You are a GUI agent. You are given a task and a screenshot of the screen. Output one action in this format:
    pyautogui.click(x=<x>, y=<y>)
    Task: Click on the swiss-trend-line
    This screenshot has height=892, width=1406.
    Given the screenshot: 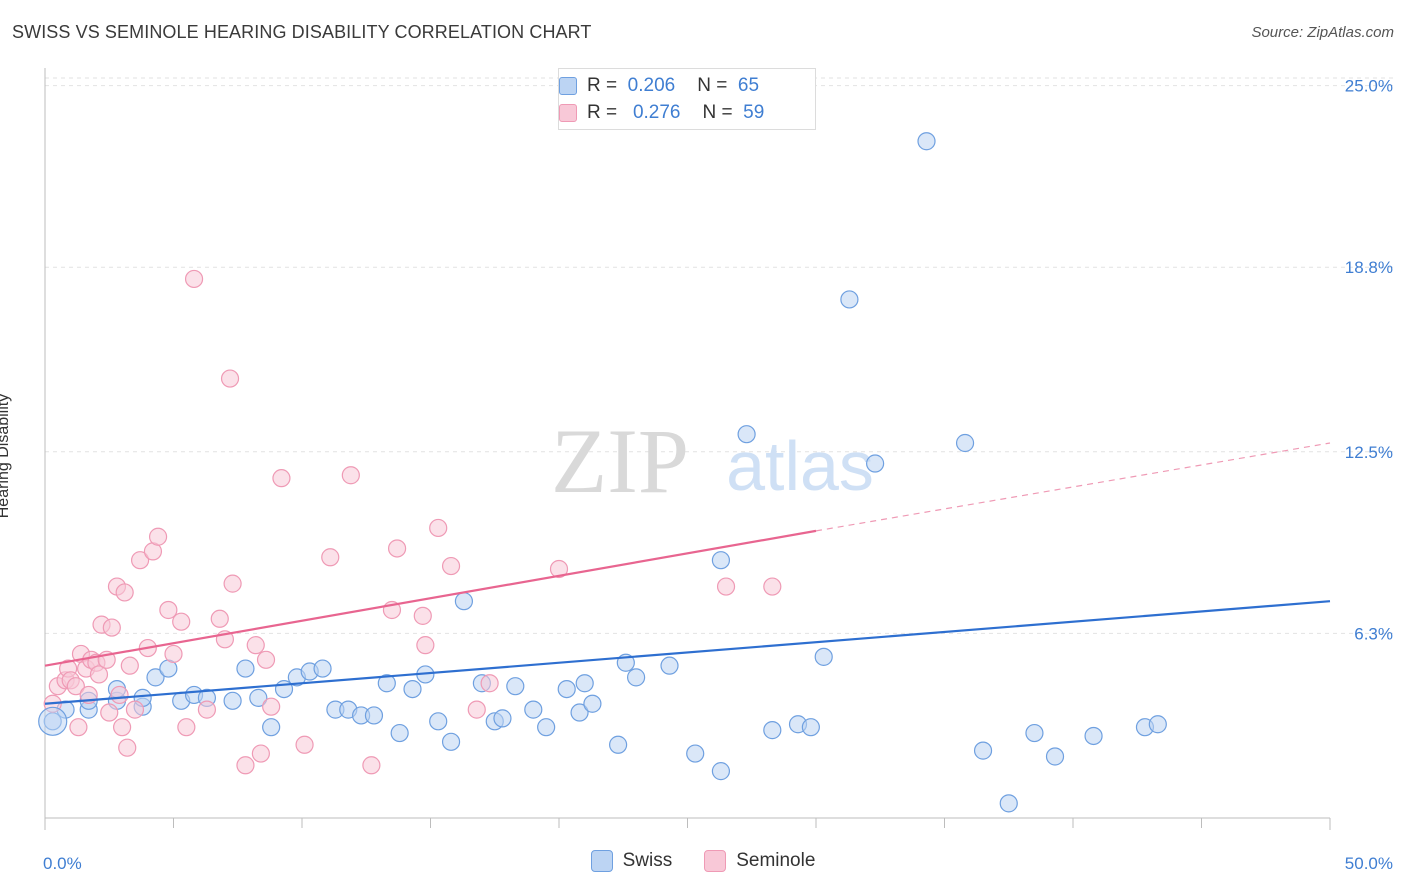 What is the action you would take?
    pyautogui.click(x=687, y=652)
    